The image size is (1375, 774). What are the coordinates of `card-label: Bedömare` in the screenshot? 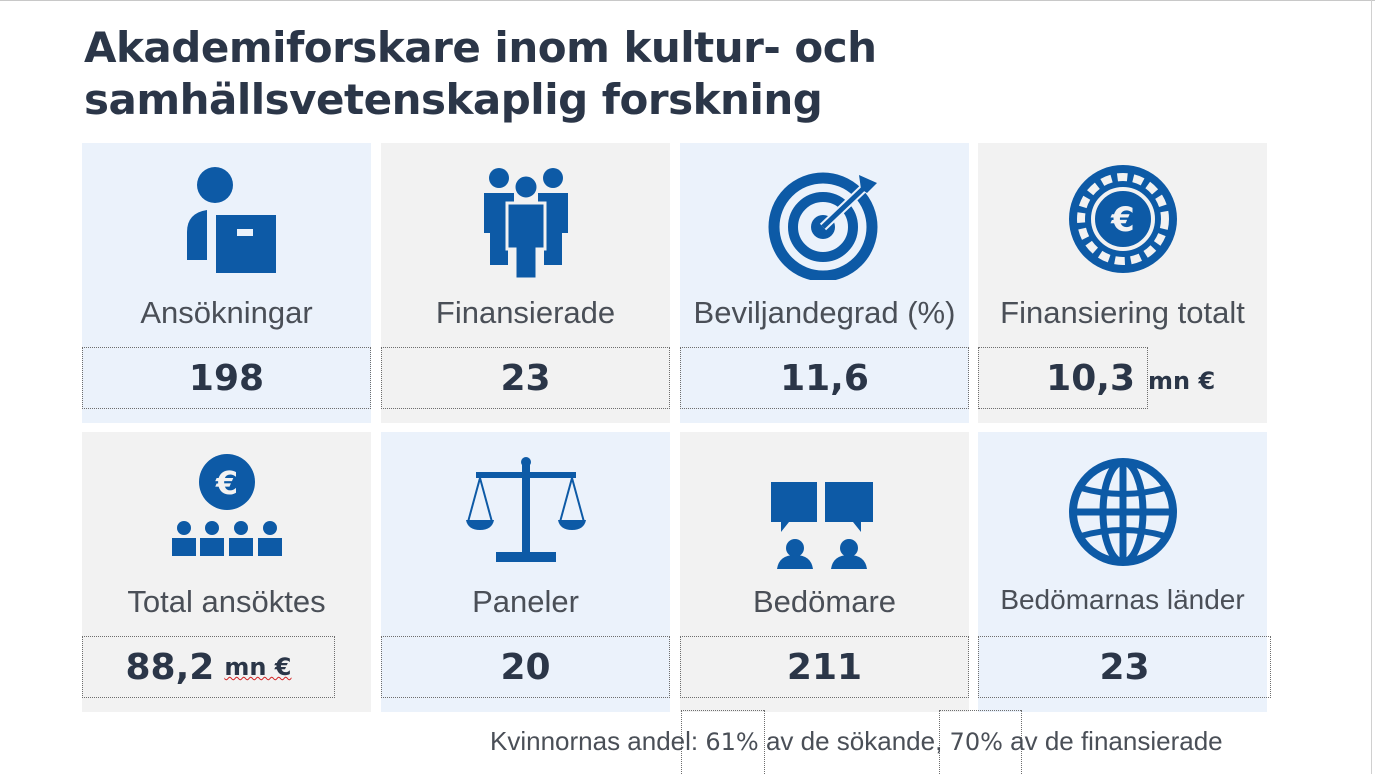 It's located at (824, 601).